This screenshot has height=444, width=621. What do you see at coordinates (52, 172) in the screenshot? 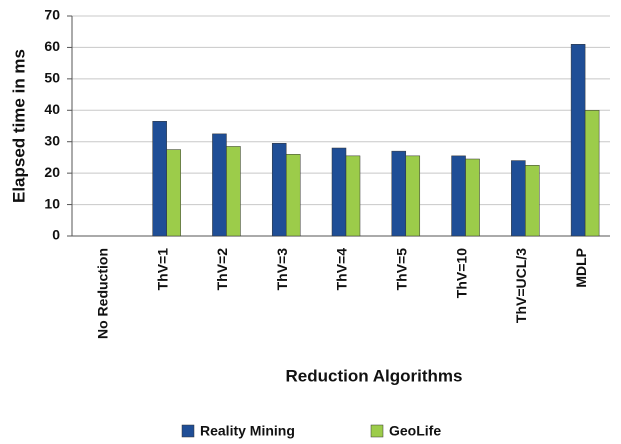
I see `y-tick-label: 20` at bounding box center [52, 172].